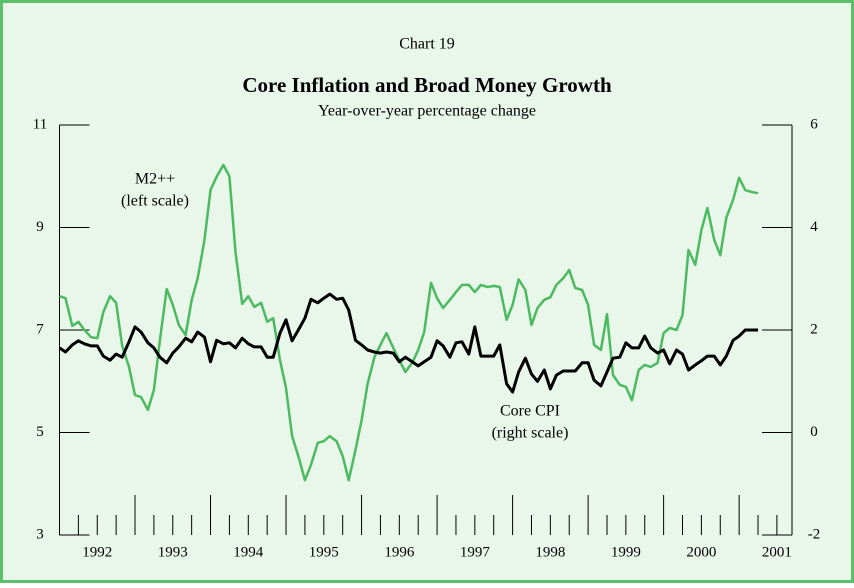 The image size is (854, 588). Describe the element at coordinates (427, 85) in the screenshot. I see `chart-title: Core Inflation and Broad Money Growth` at that location.